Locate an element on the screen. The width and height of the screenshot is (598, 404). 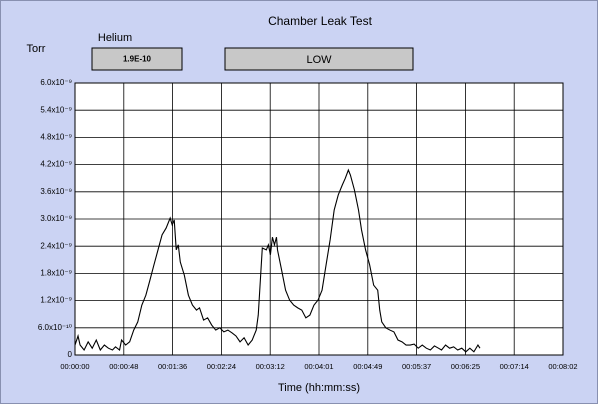
y-tick-label: 1.8x10⁻⁹ is located at coordinates (56, 273).